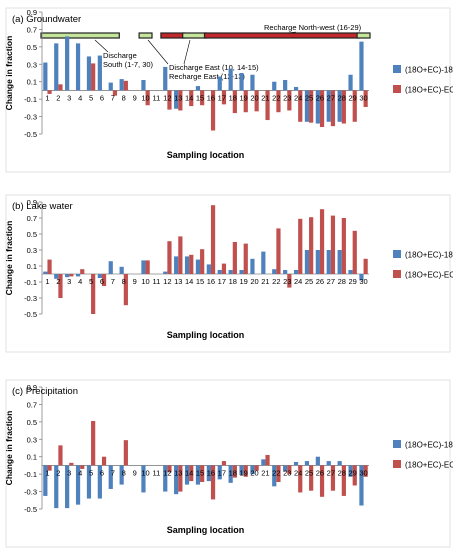 The height and width of the screenshot is (550, 453). What do you see at coordinates (30, 99) in the screenshot?
I see `y-tick-label: -0.1` at bounding box center [30, 99].